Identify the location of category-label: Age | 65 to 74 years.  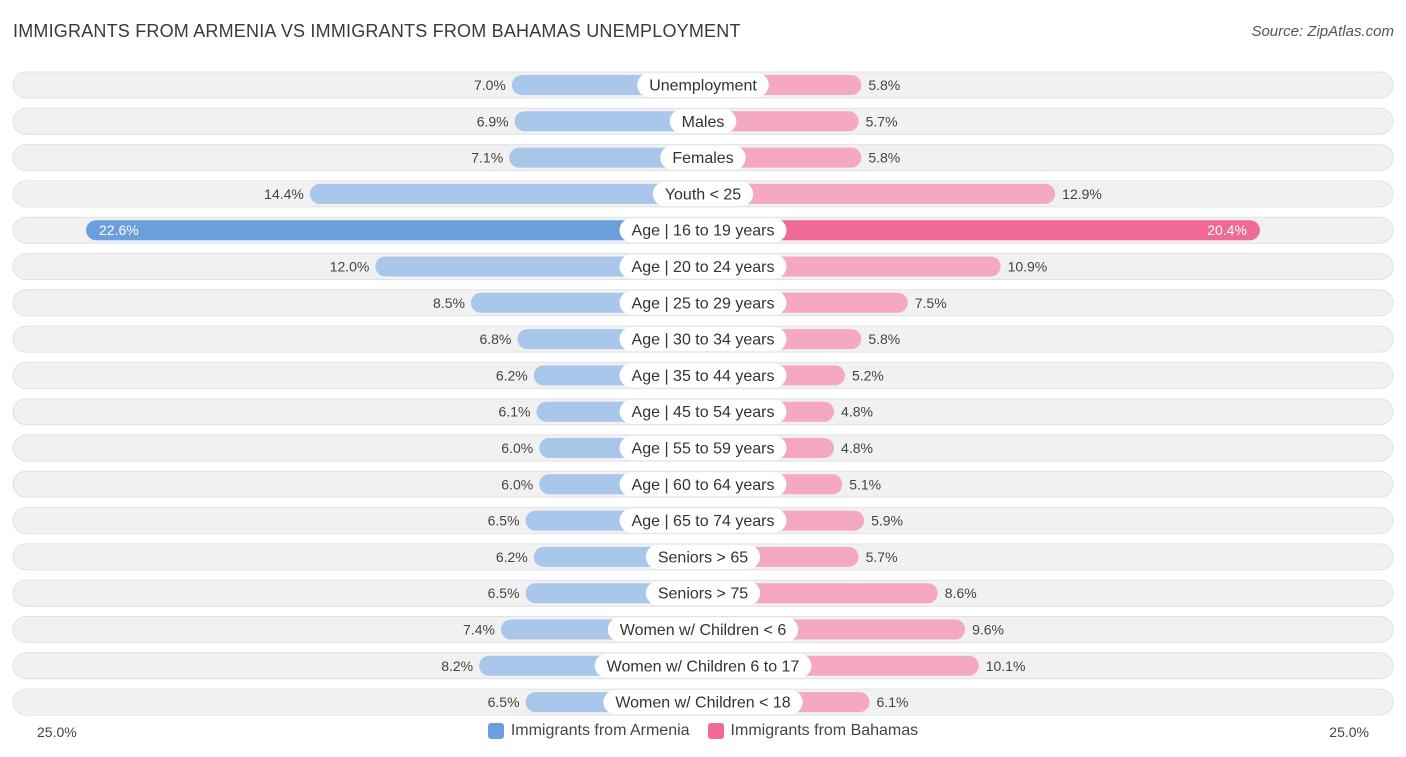
(703, 521).